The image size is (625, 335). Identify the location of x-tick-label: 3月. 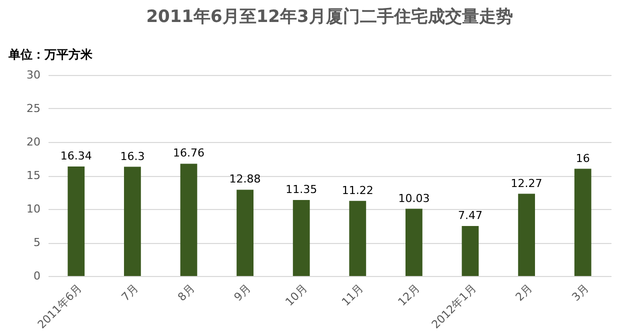
(580, 293).